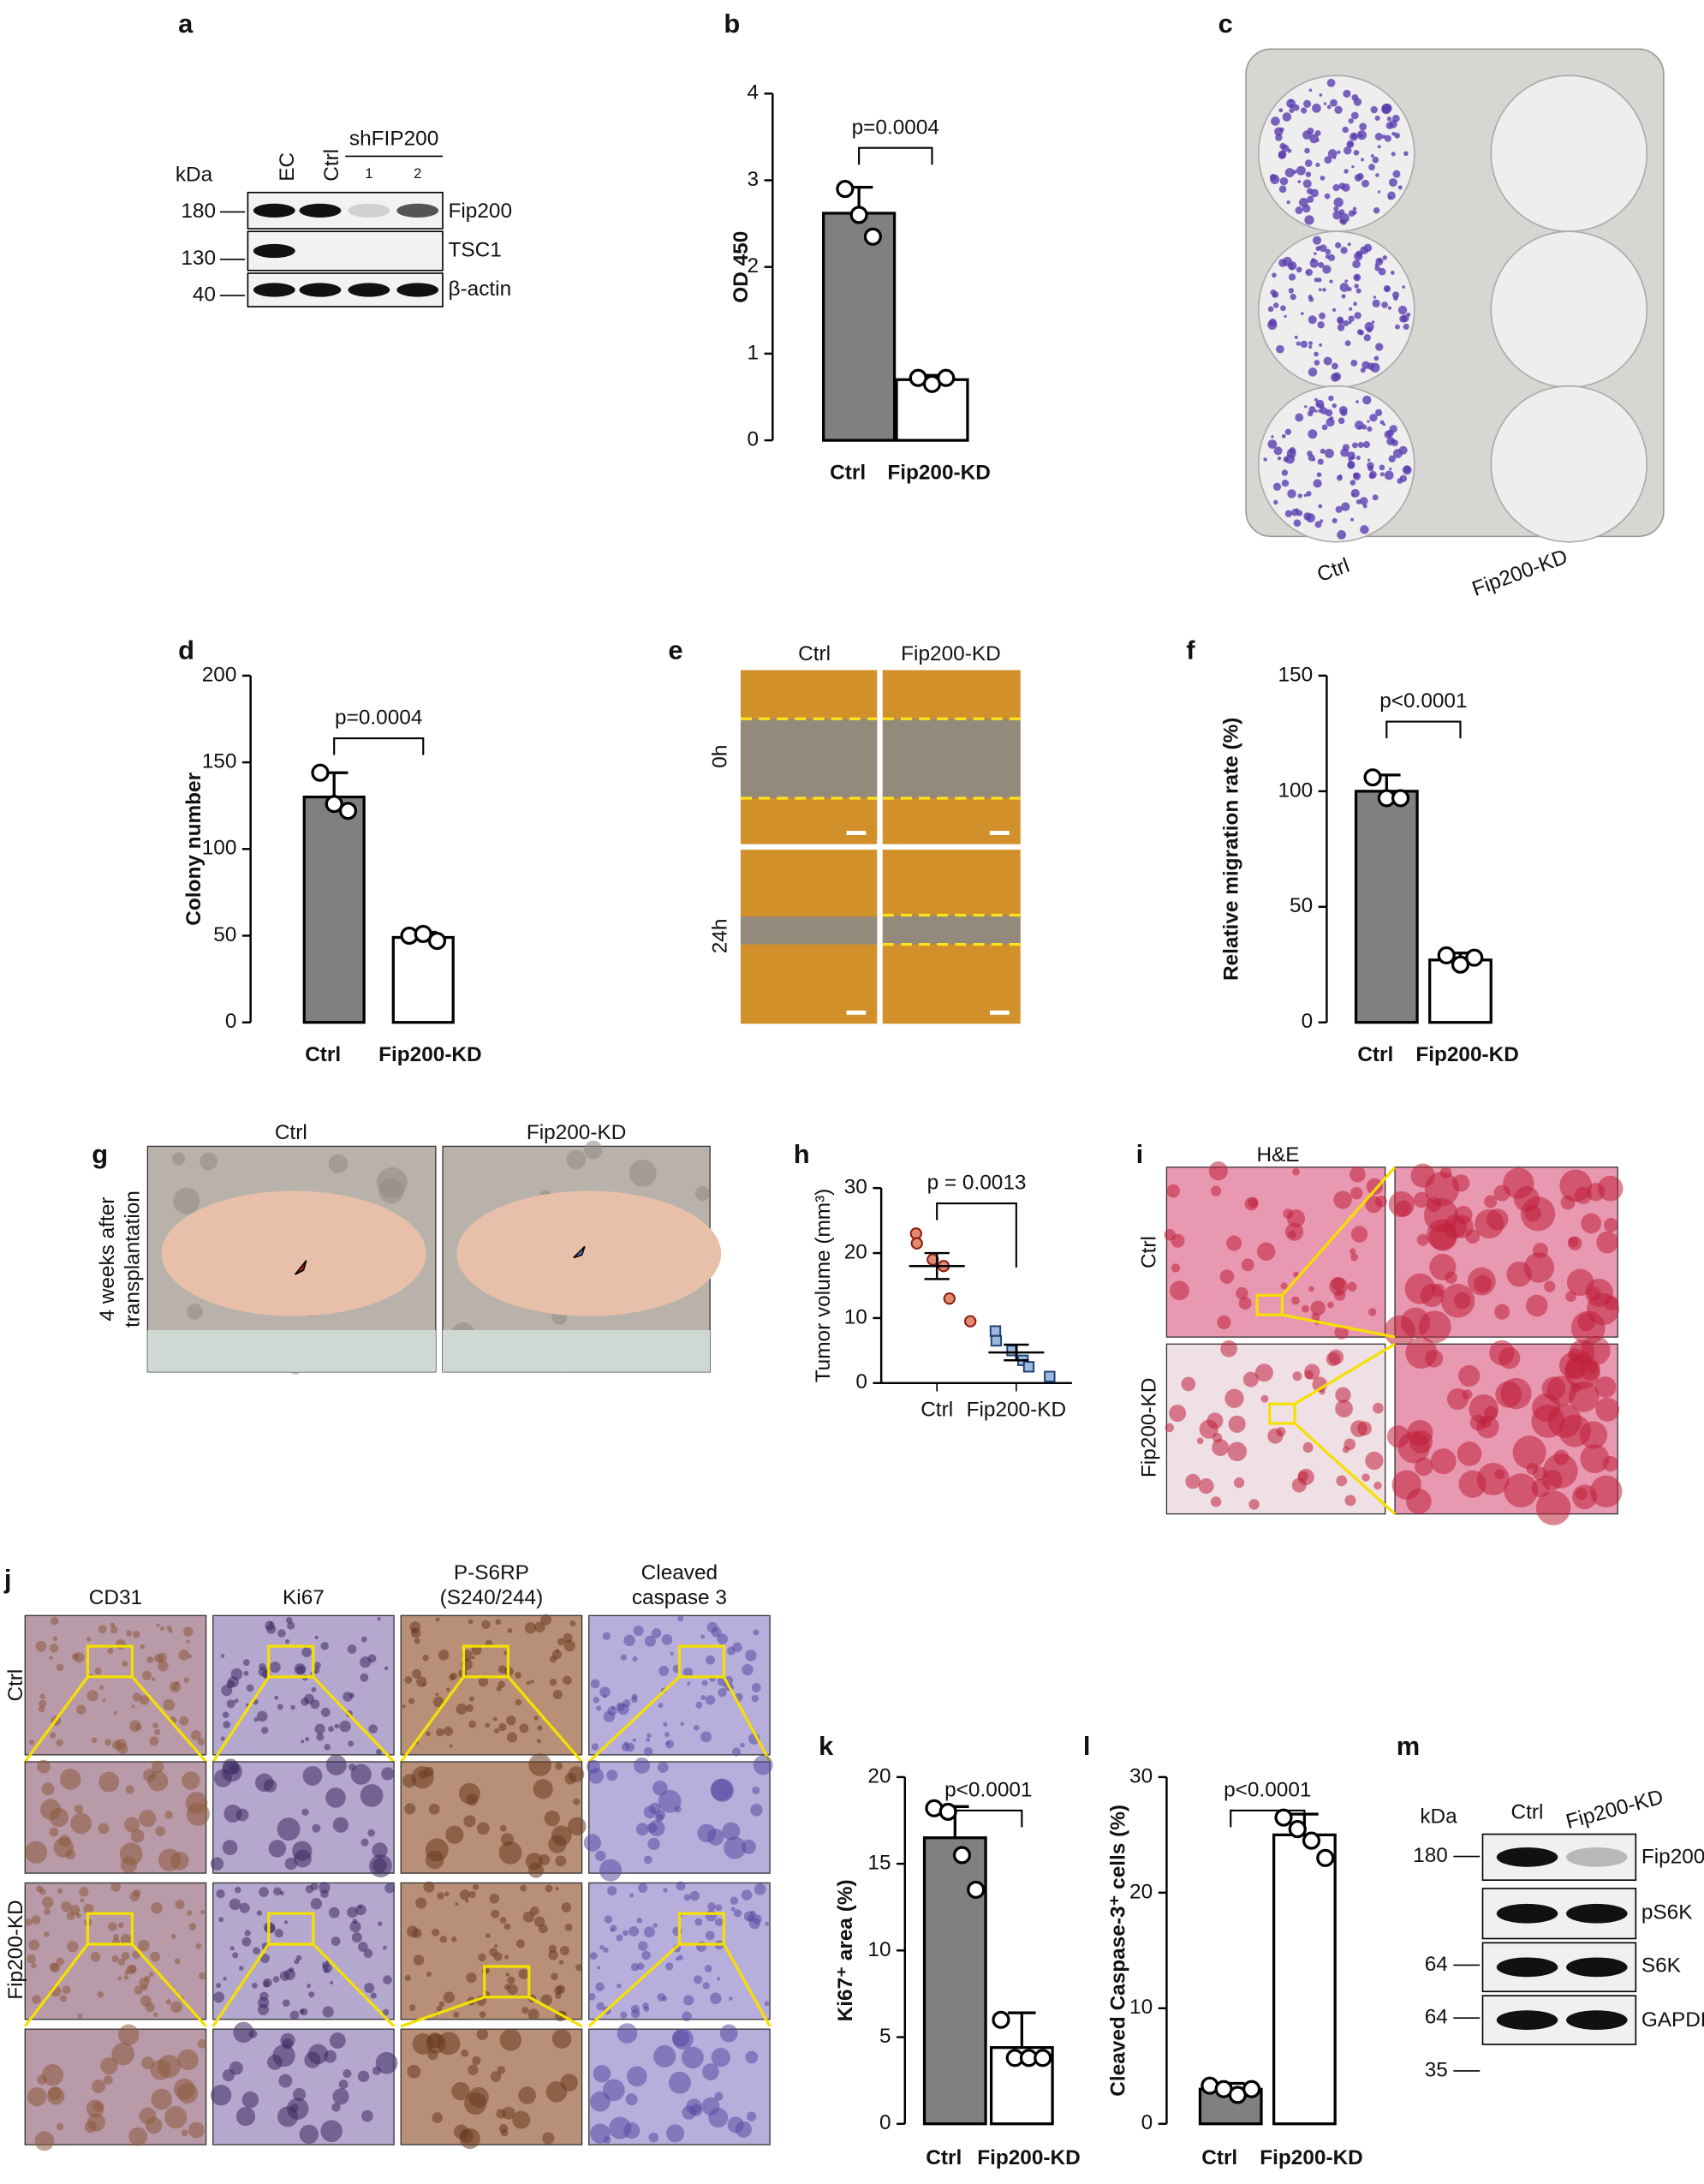 This screenshot has width=1704, height=2184. Describe the element at coordinates (1408, 1746) in the screenshot. I see `panel-label: m` at that location.